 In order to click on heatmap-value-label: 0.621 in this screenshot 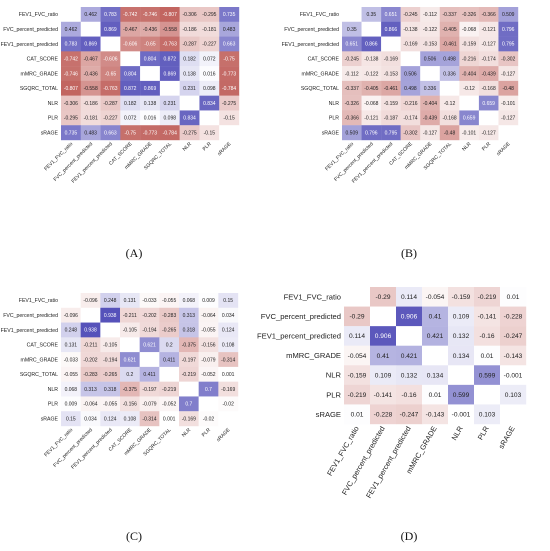, I will do `click(130, 360)`.